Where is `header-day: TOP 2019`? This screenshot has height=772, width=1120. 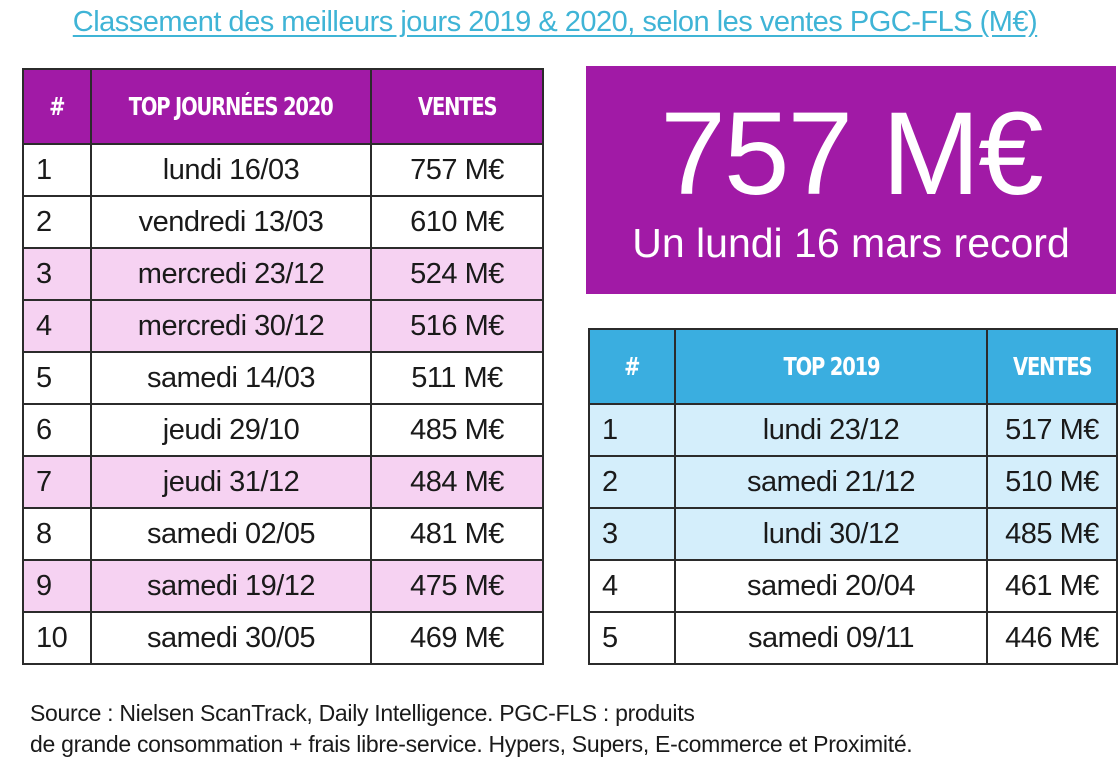 header-day: TOP 2019 is located at coordinates (831, 366).